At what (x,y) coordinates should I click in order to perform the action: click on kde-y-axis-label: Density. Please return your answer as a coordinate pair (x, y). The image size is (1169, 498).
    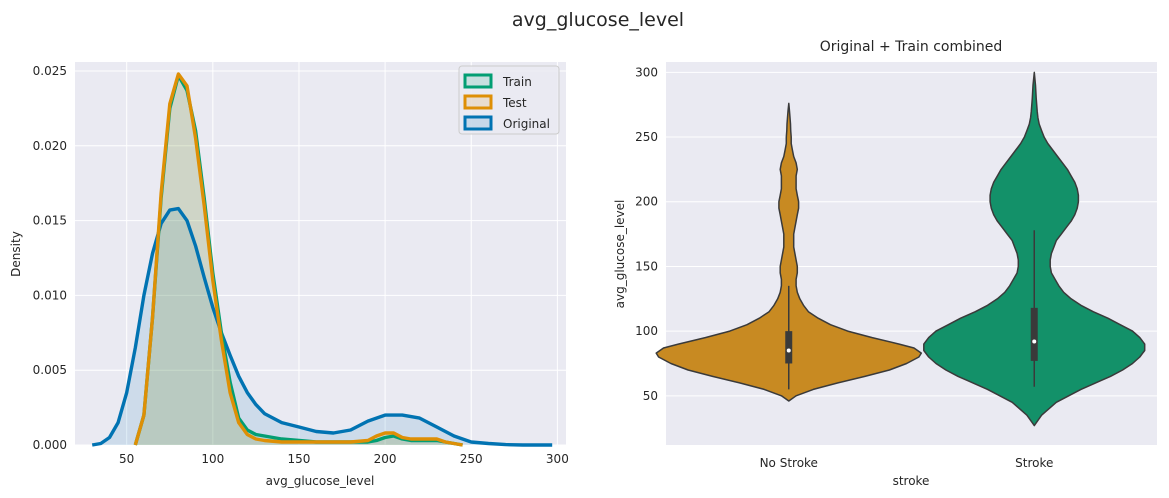
    Looking at the image, I should click on (16, 254).